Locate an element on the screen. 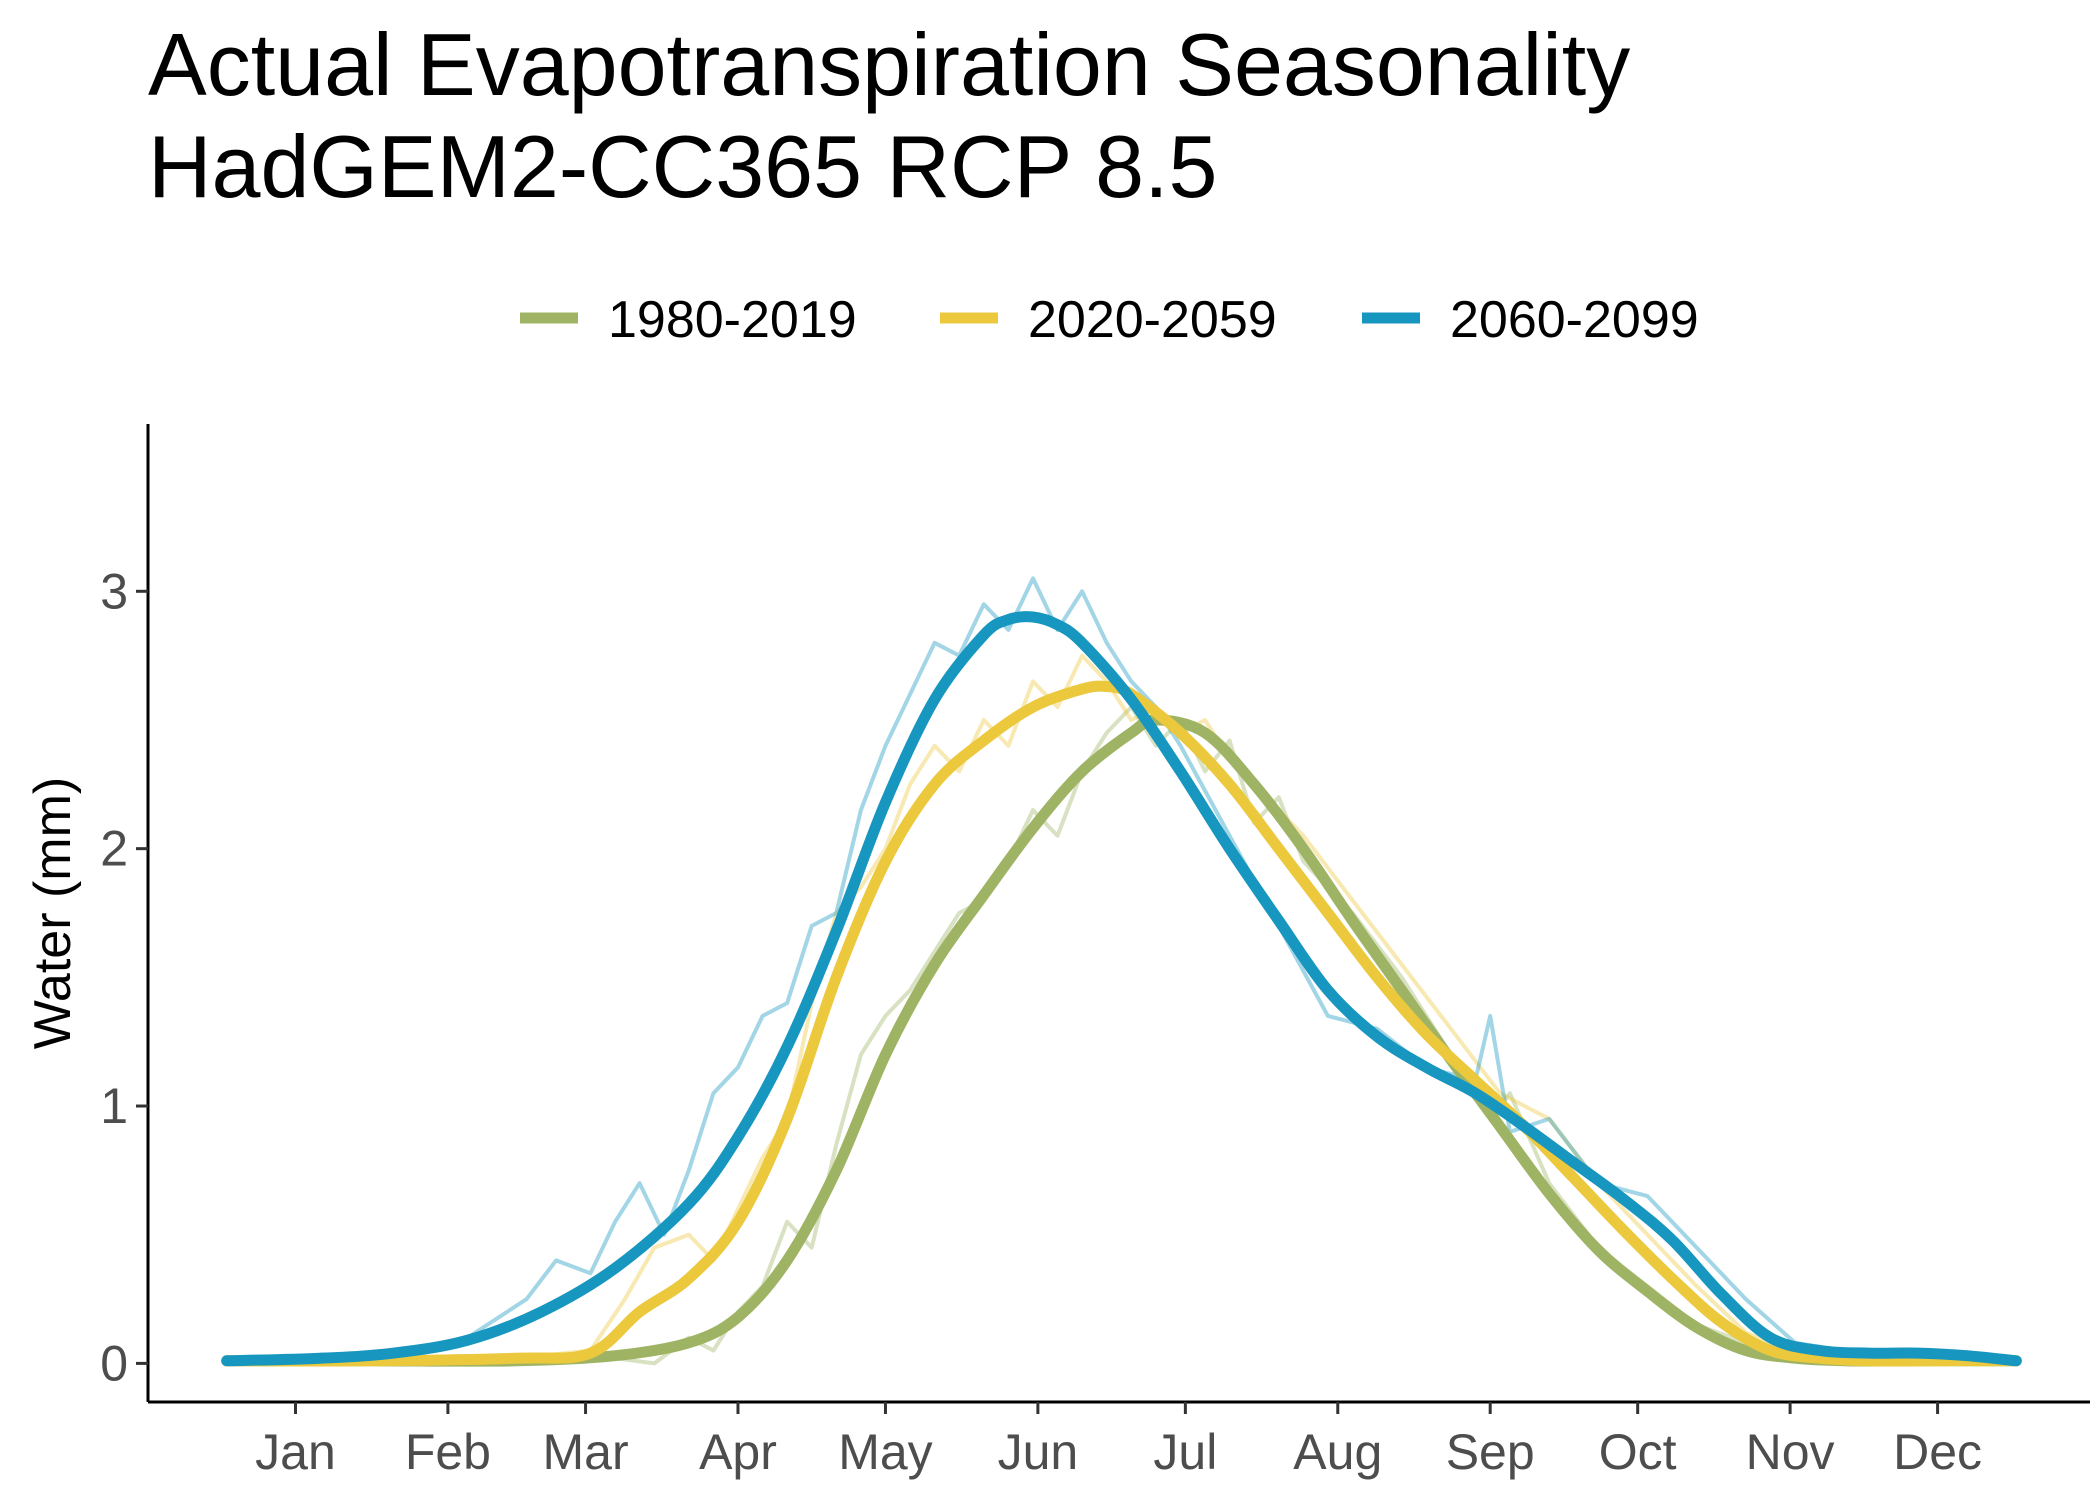 The image size is (2100, 1499). x-tick-label-nov: Nov is located at coordinates (1790, 1452).